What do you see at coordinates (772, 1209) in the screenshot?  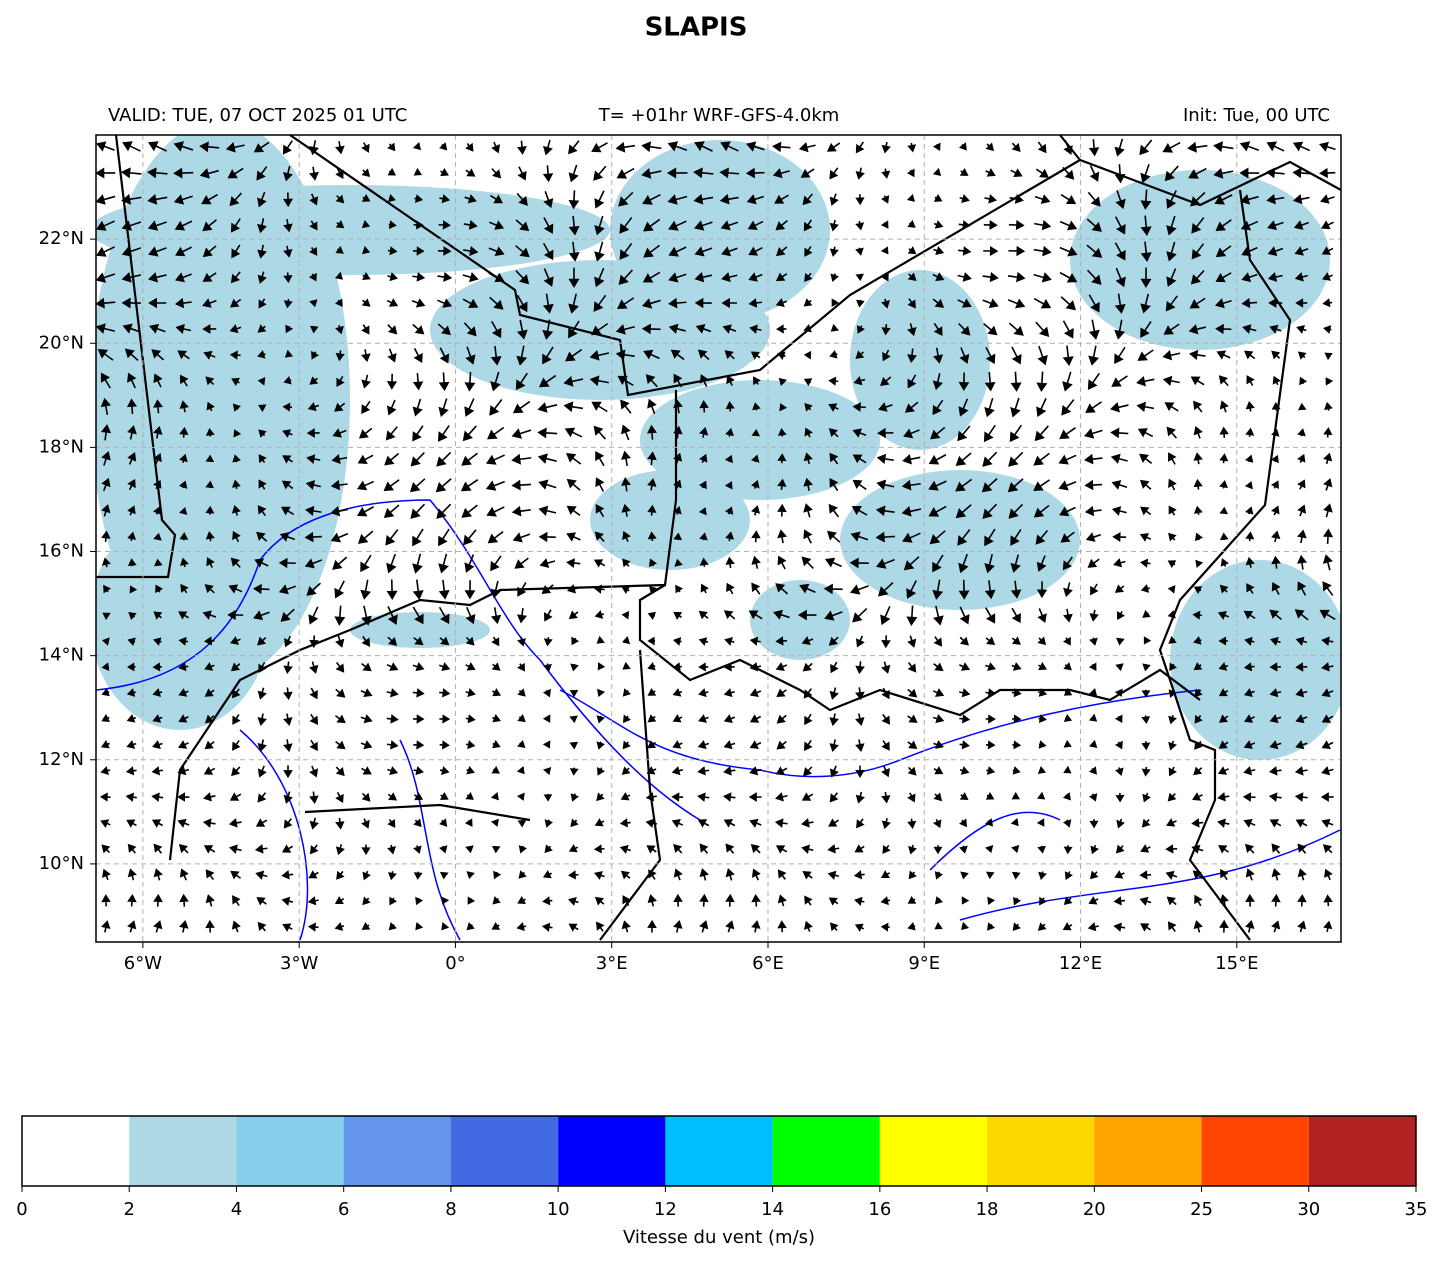 I see `colorbar-tick-label: 14` at bounding box center [772, 1209].